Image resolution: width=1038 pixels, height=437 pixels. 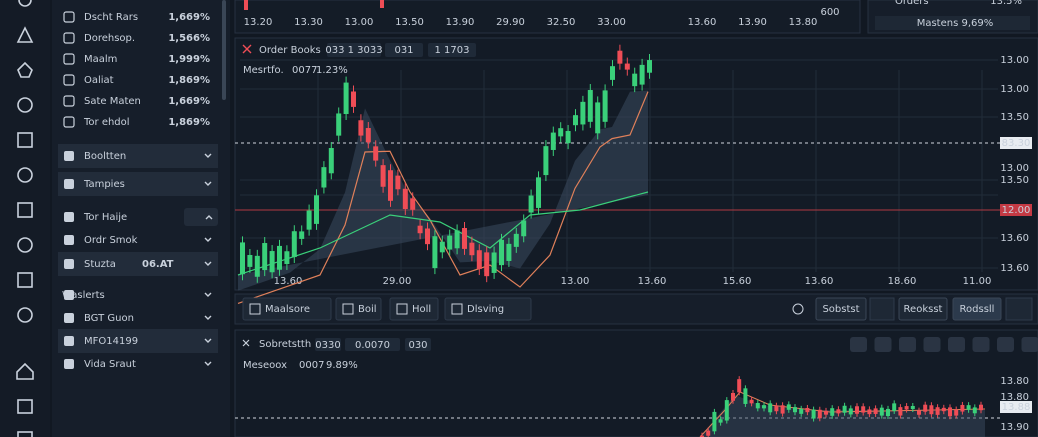 I want to click on chevron-up, so click(x=209, y=217).